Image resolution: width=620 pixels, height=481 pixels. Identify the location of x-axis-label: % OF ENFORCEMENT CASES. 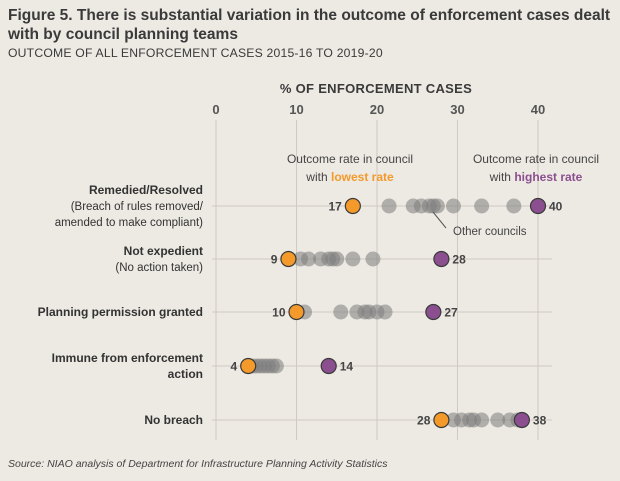
(376, 88).